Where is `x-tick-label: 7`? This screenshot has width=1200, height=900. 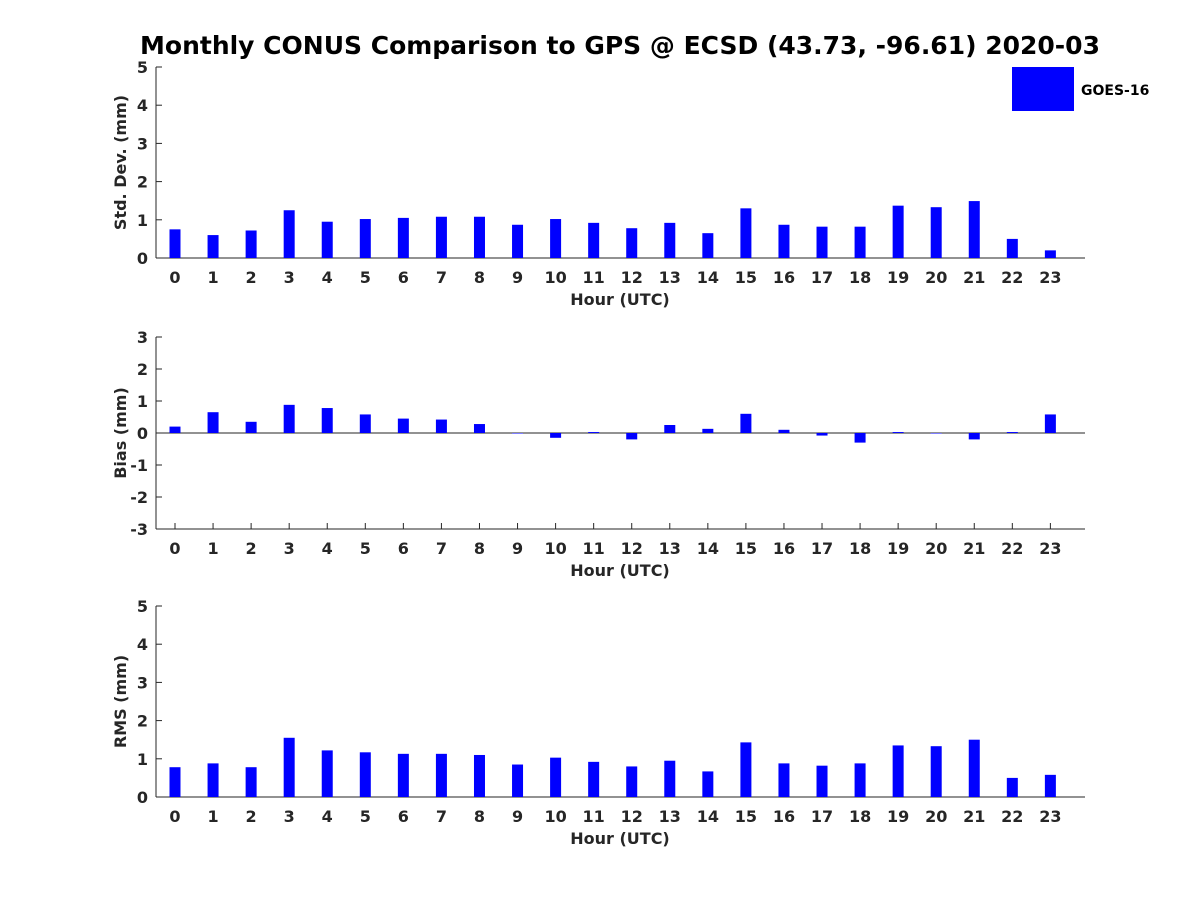
x-tick-label: 7 is located at coordinates (441, 816).